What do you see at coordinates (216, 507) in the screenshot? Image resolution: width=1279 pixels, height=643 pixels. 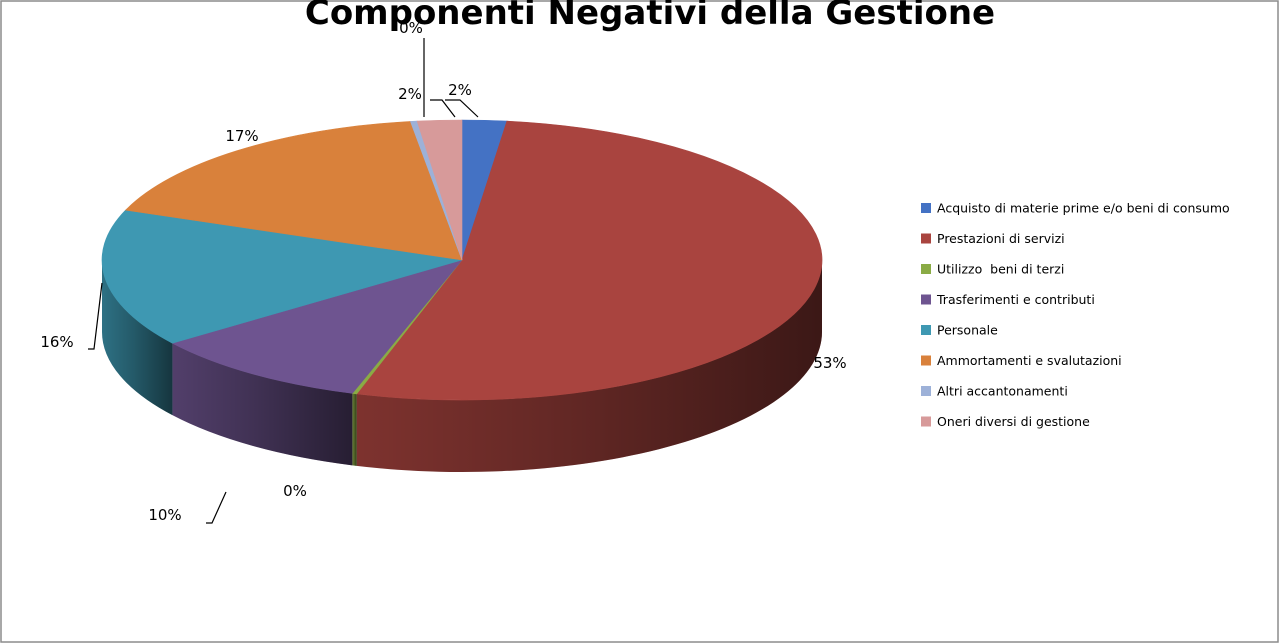 I see `leader-line-trasferimenti` at bounding box center [216, 507].